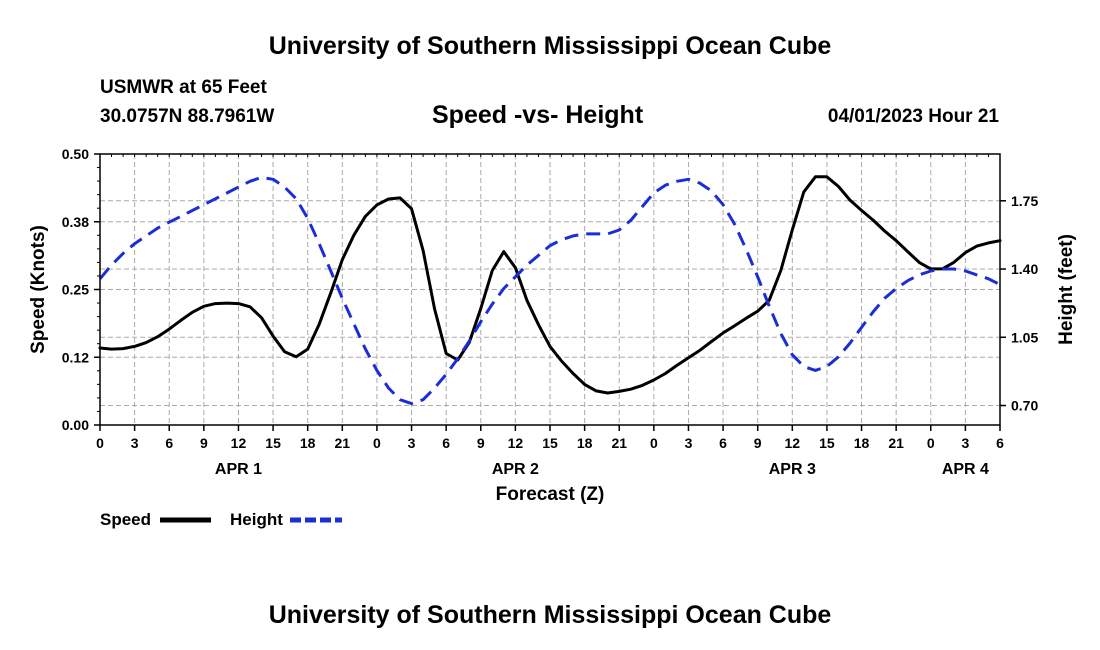 This screenshot has width=1100, height=650. I want to click on y-right-tick-label: 1.40, so click(1024, 269).